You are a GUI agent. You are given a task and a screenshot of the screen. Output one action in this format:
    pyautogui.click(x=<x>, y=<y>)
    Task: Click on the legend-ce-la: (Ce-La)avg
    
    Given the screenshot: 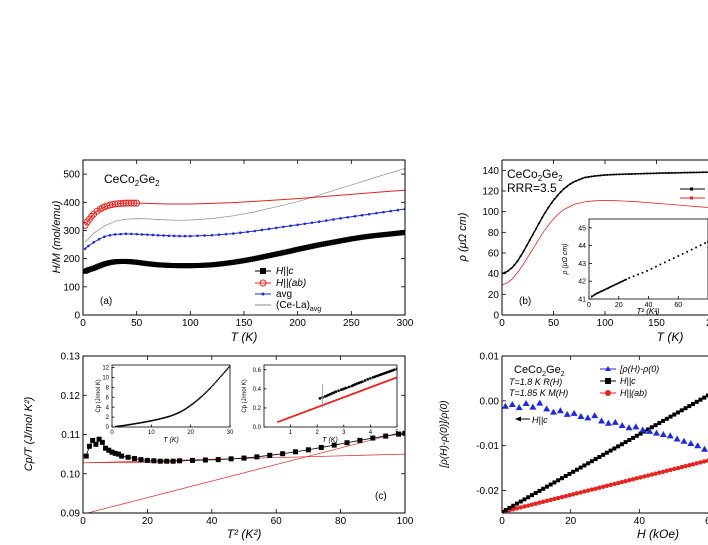 What is the action you would take?
    pyautogui.click(x=298, y=306)
    